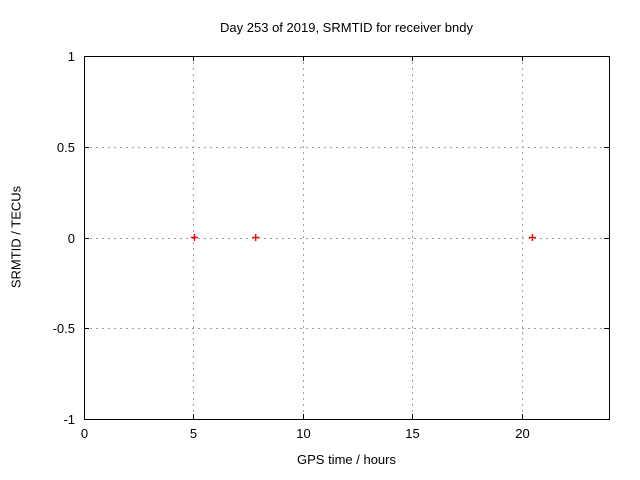 The height and width of the screenshot is (480, 640). What do you see at coordinates (71, 238) in the screenshot?
I see `y-tick-label: 0` at bounding box center [71, 238].